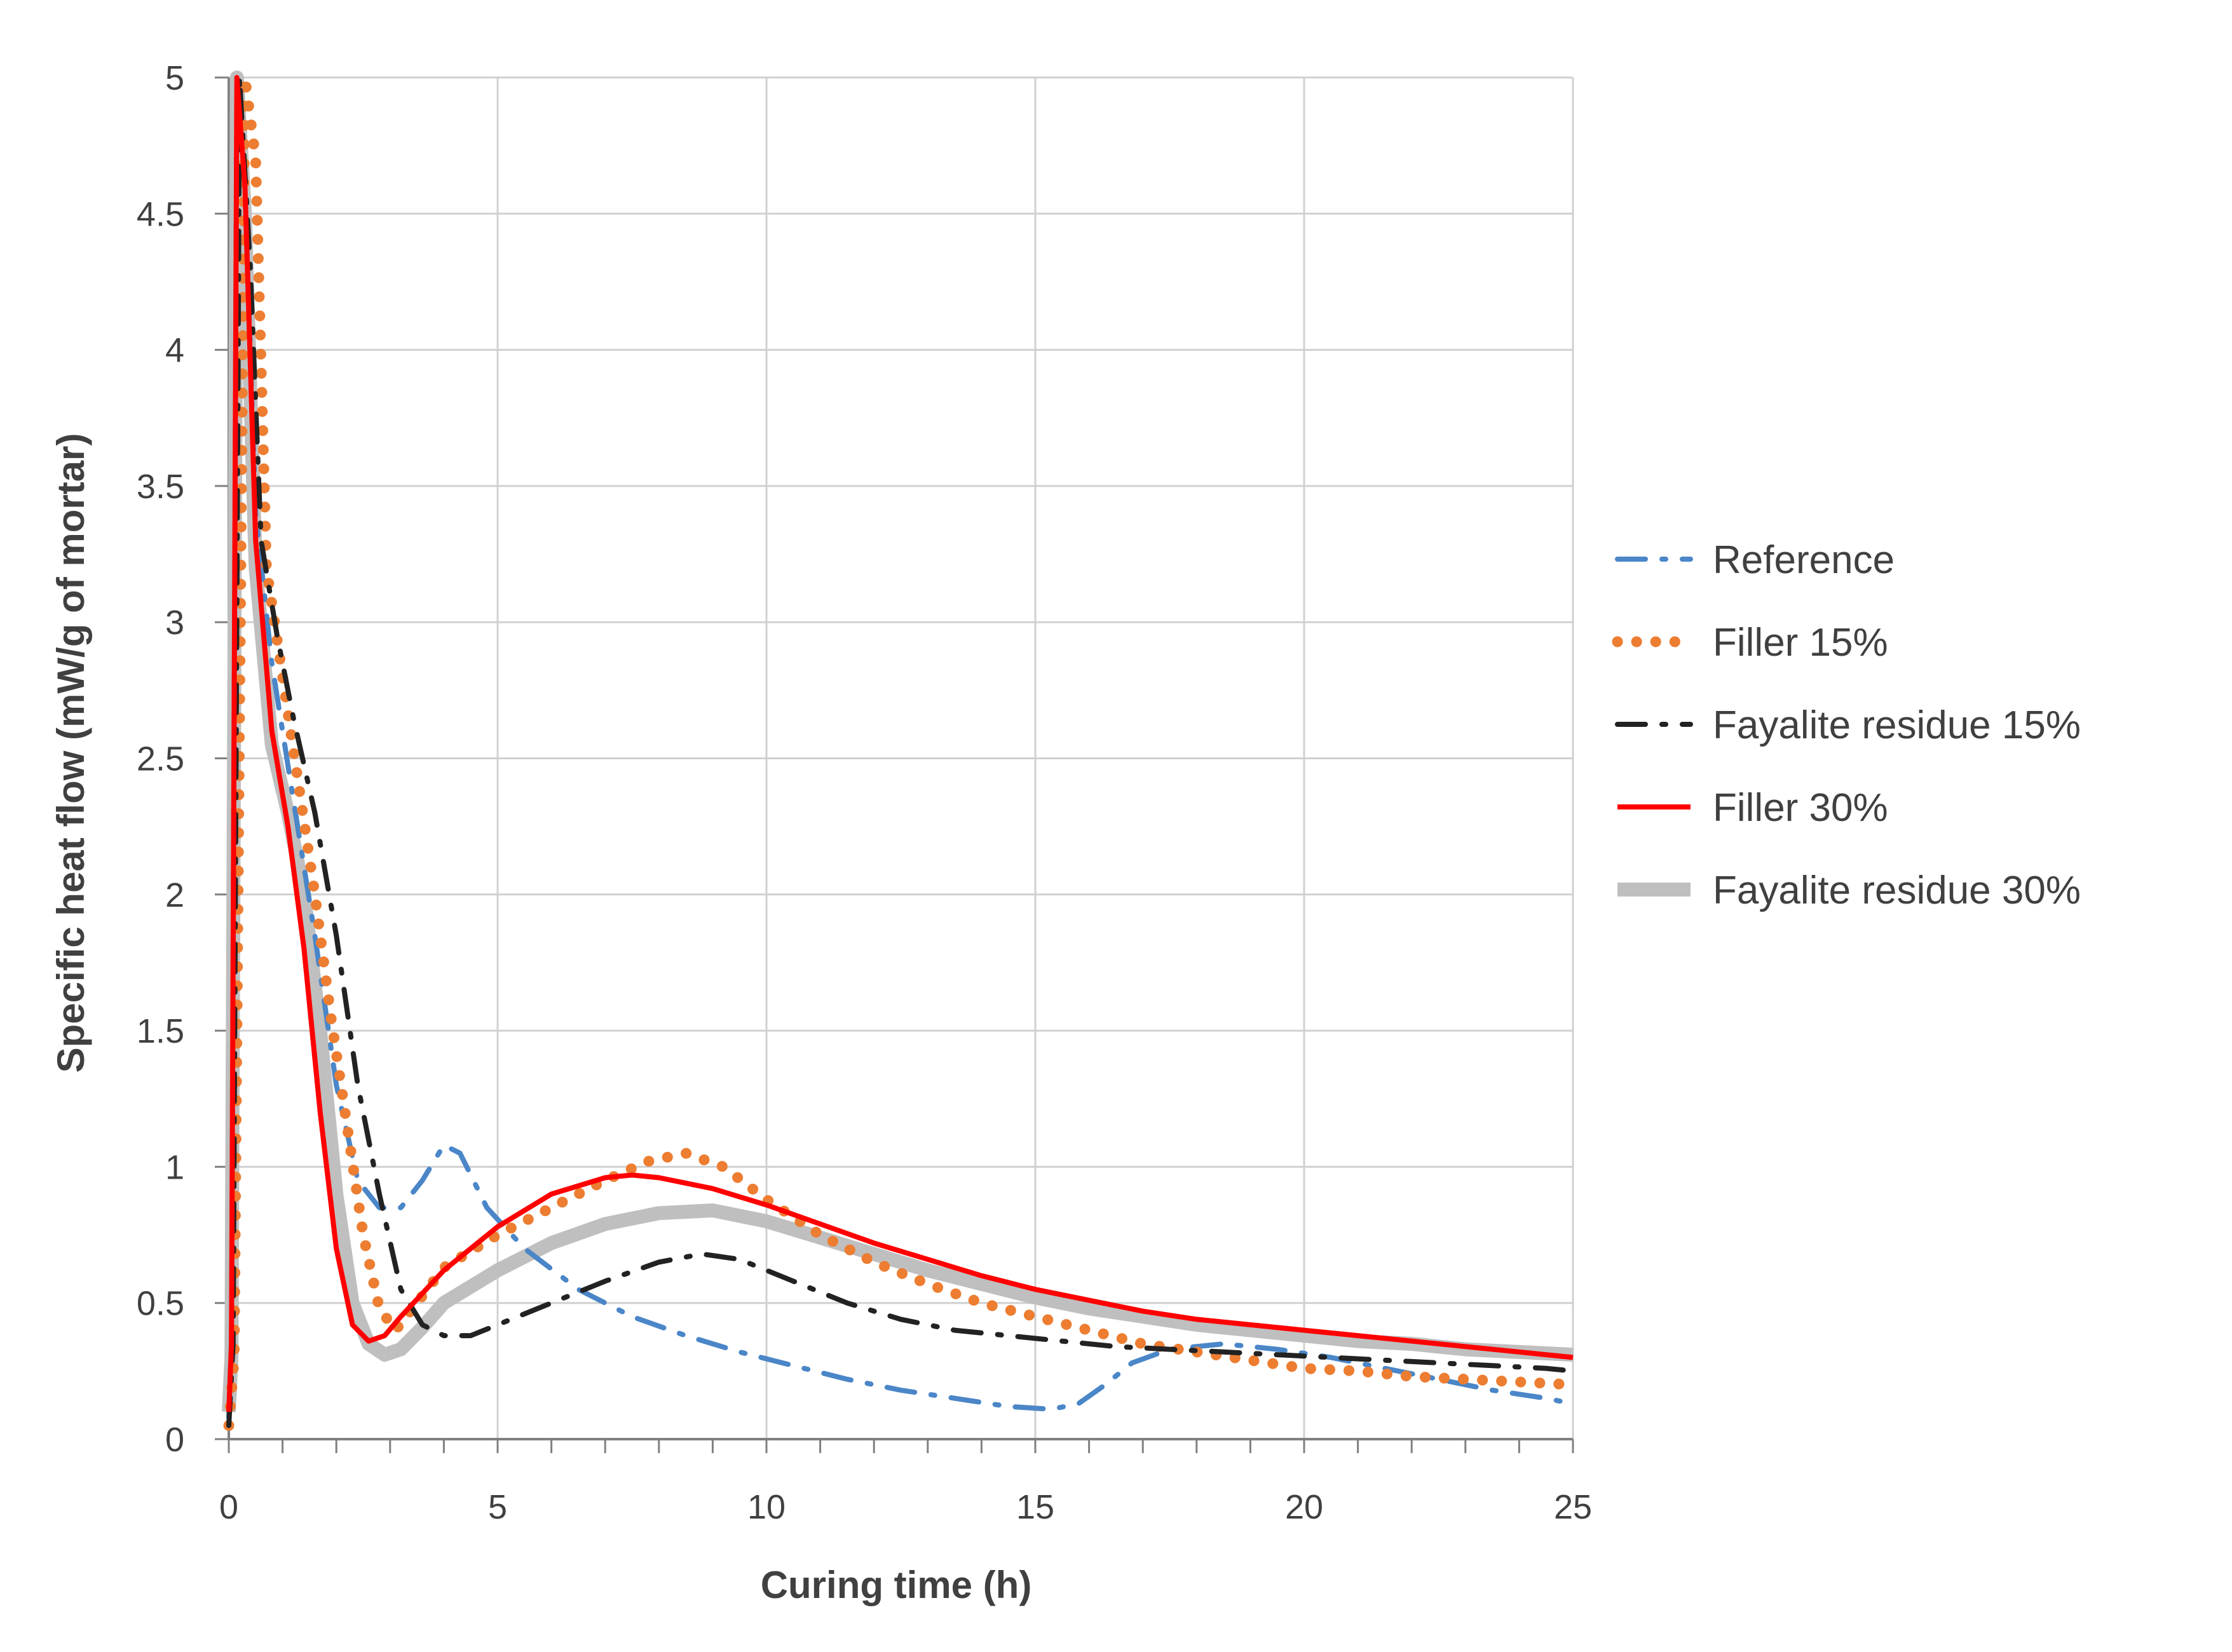 The image size is (2232, 1652). Describe the element at coordinates (161, 487) in the screenshot. I see `y-tick-label: 3.5` at that location.